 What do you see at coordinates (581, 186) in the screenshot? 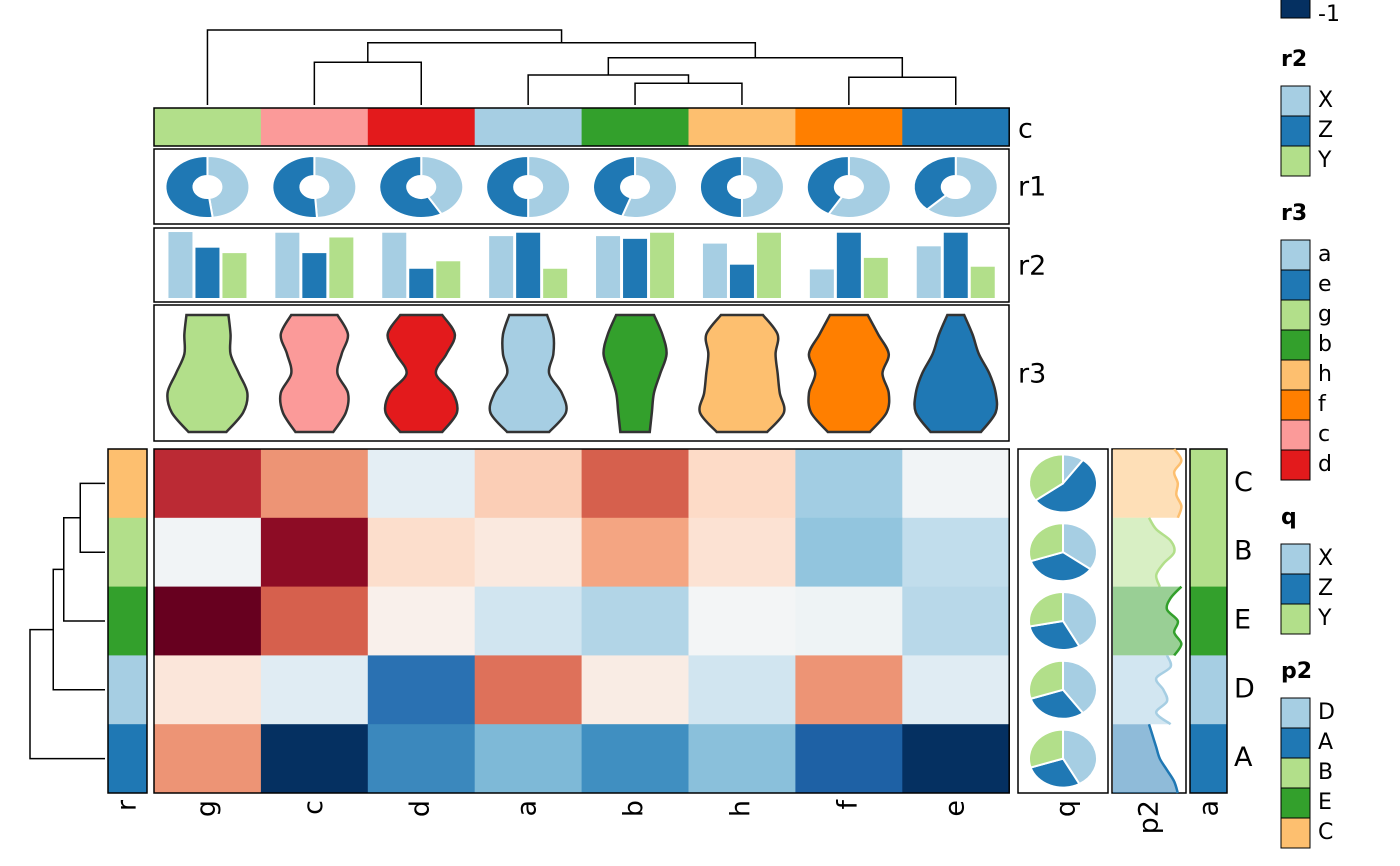
I see `r1-frame` at bounding box center [581, 186].